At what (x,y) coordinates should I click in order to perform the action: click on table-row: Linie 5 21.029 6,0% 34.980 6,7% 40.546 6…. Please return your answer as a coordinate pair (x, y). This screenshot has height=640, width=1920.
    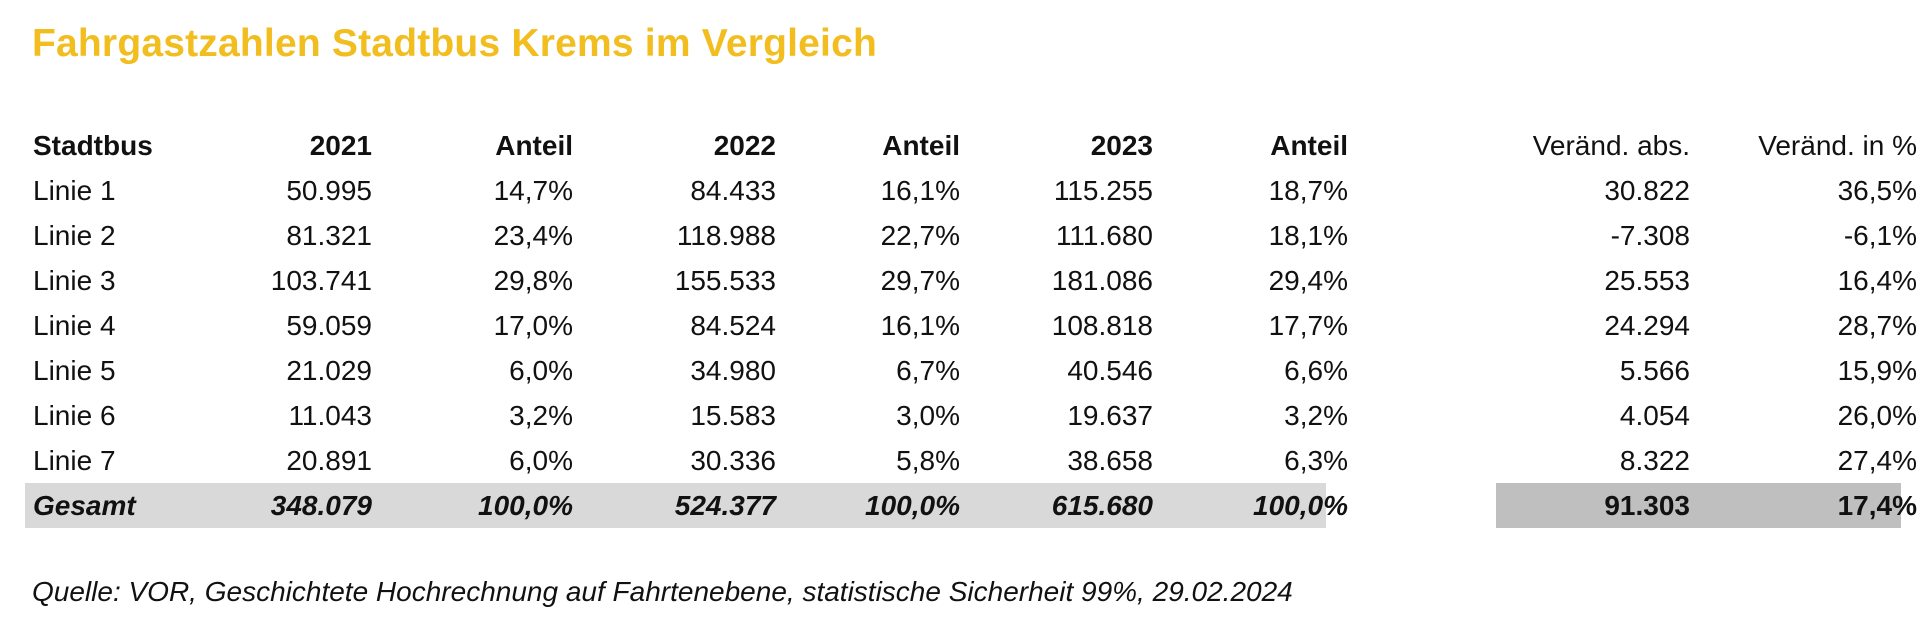
    Looking at the image, I should click on (971, 370).